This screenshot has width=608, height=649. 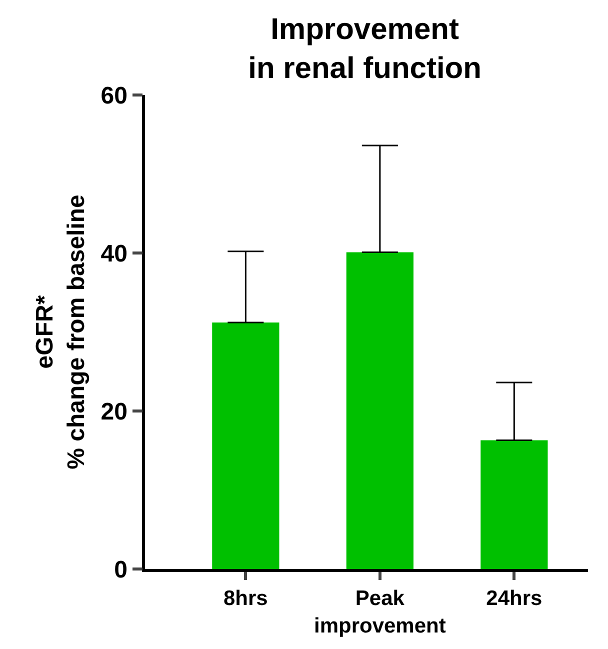 What do you see at coordinates (114, 254) in the screenshot?
I see `y-tick-label: 40` at bounding box center [114, 254].